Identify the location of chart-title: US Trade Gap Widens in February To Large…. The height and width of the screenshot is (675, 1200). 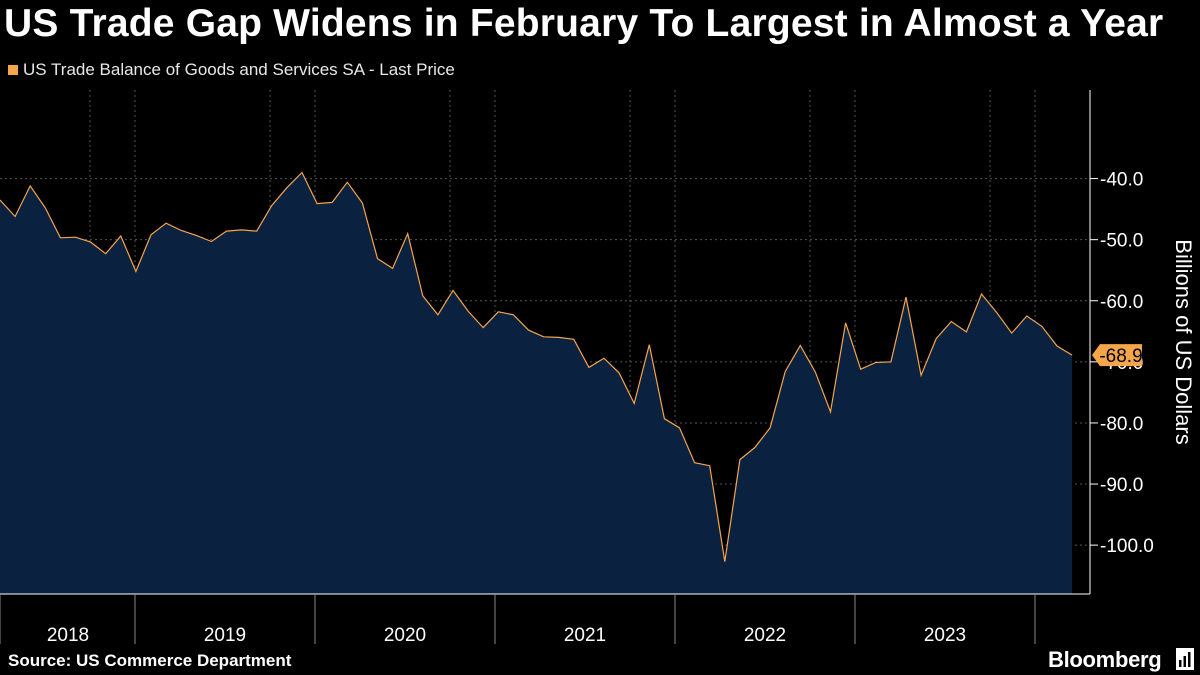
(584, 23).